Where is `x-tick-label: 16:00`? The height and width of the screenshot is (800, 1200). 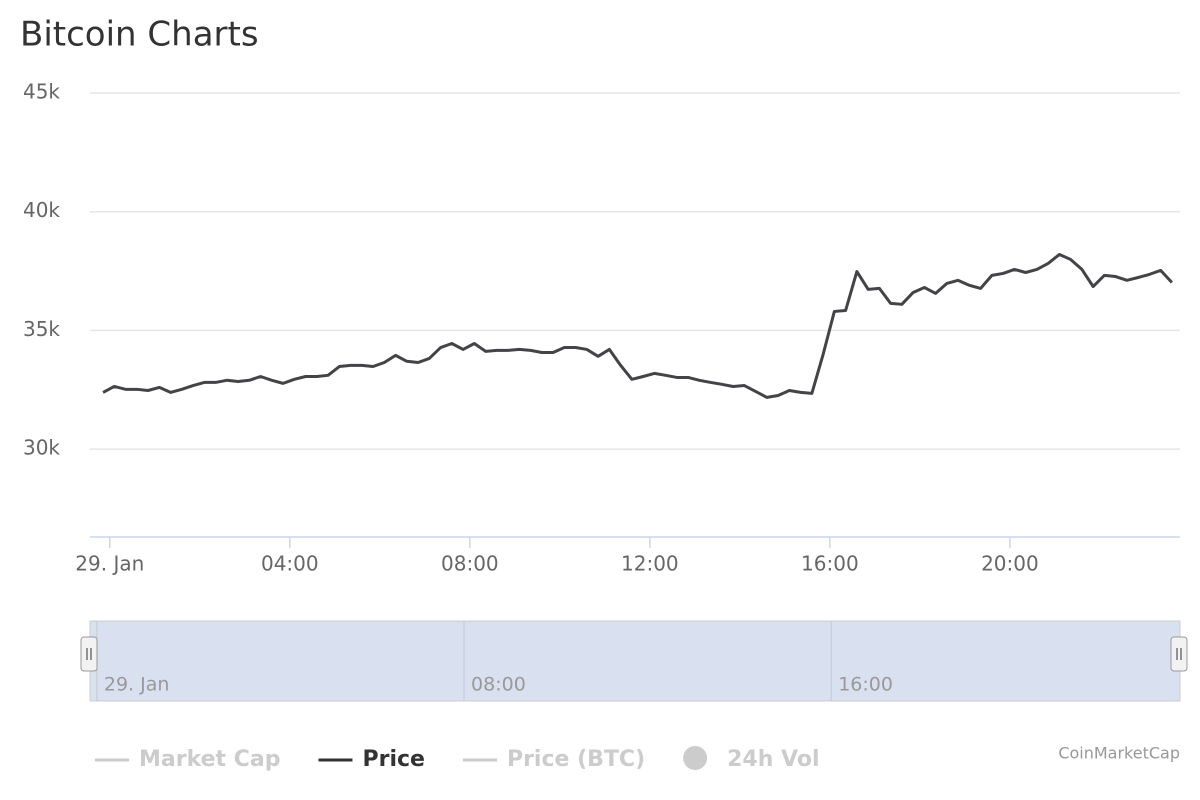 x-tick-label: 16:00 is located at coordinates (830, 564).